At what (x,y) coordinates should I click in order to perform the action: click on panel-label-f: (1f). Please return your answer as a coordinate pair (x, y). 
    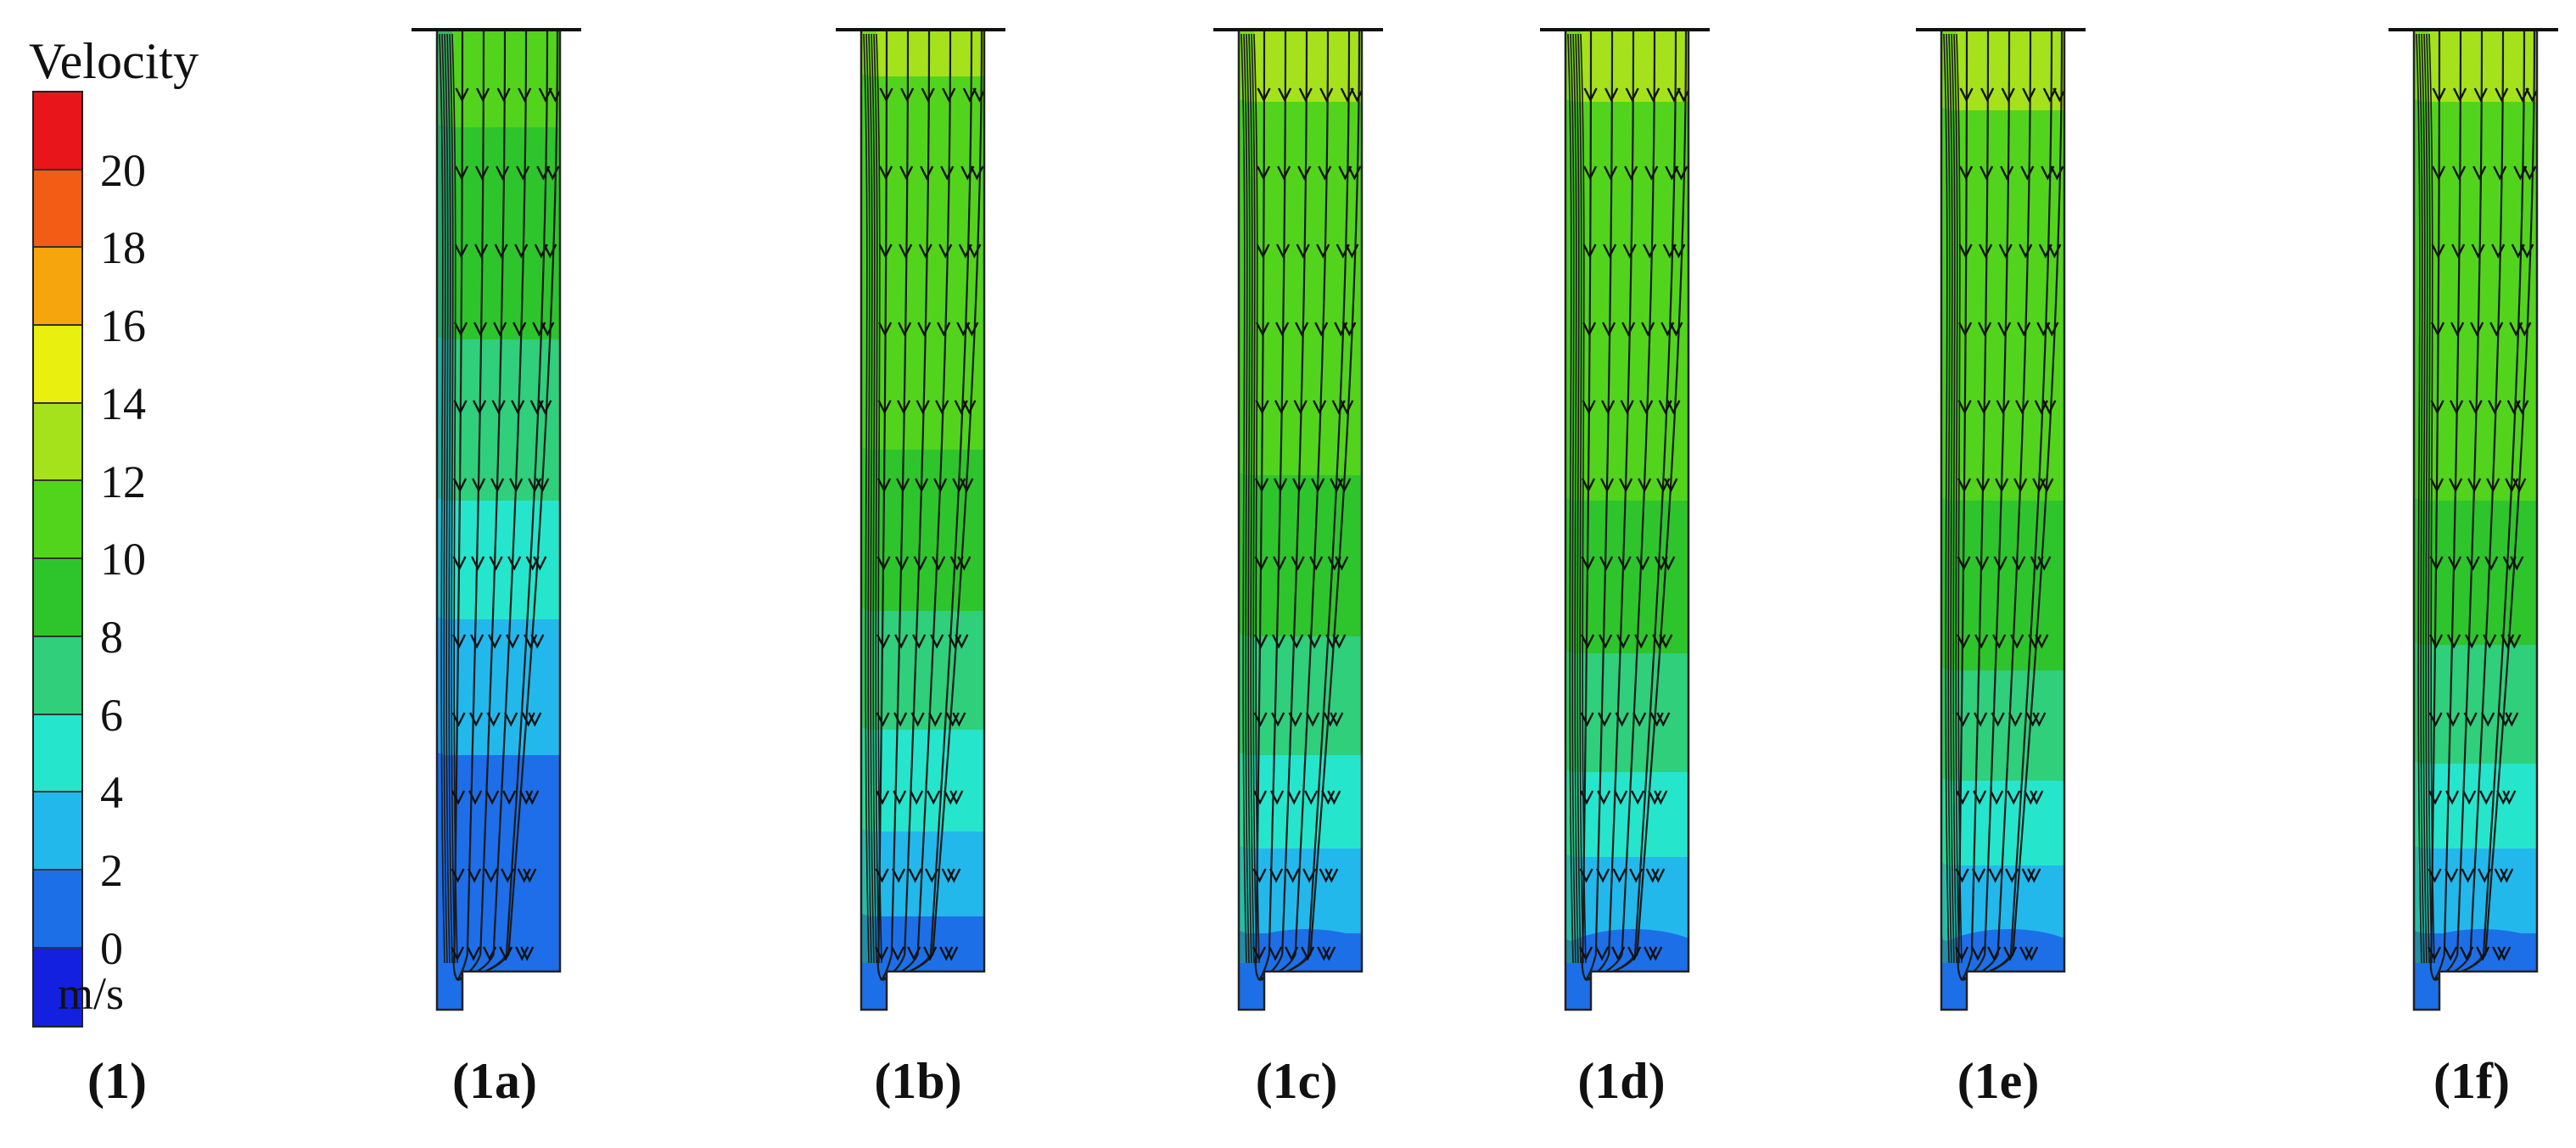
    Looking at the image, I should click on (2471, 1081).